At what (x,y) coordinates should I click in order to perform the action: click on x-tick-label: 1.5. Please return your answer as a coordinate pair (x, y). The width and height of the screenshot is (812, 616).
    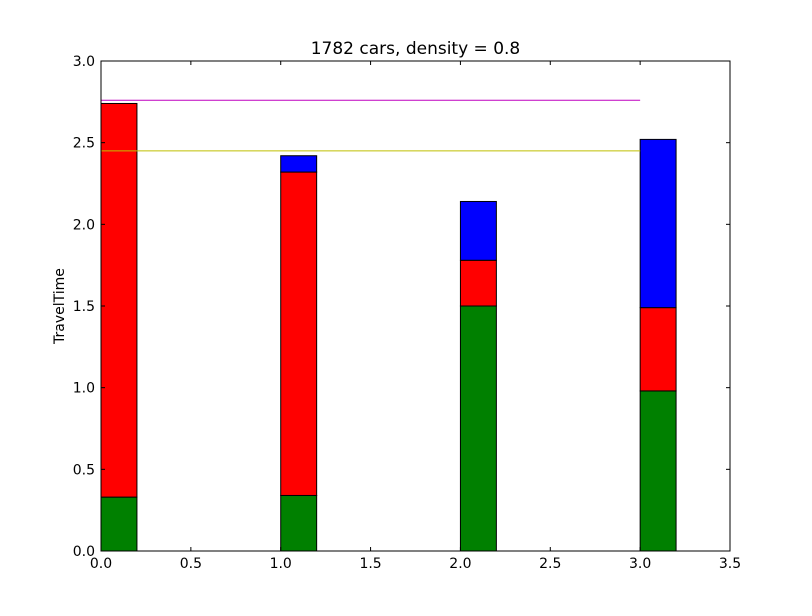
    Looking at the image, I should click on (370, 564).